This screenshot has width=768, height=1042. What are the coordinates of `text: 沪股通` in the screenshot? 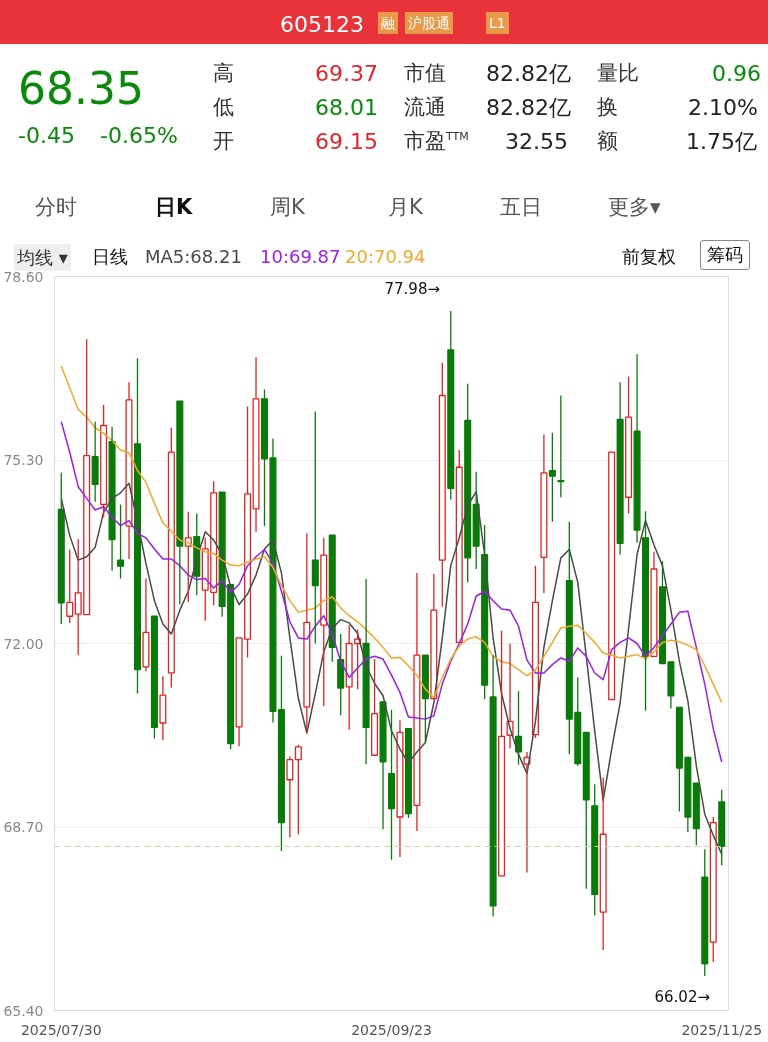 It's located at (429, 23).